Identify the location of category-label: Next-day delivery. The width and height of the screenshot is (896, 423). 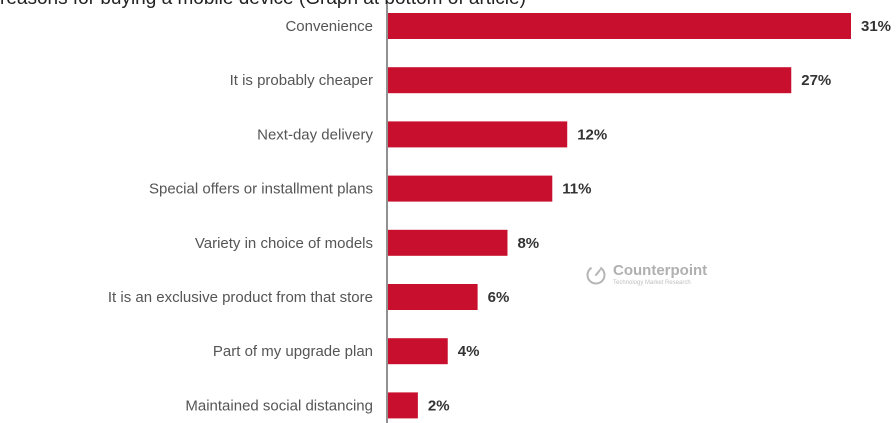
(315, 134).